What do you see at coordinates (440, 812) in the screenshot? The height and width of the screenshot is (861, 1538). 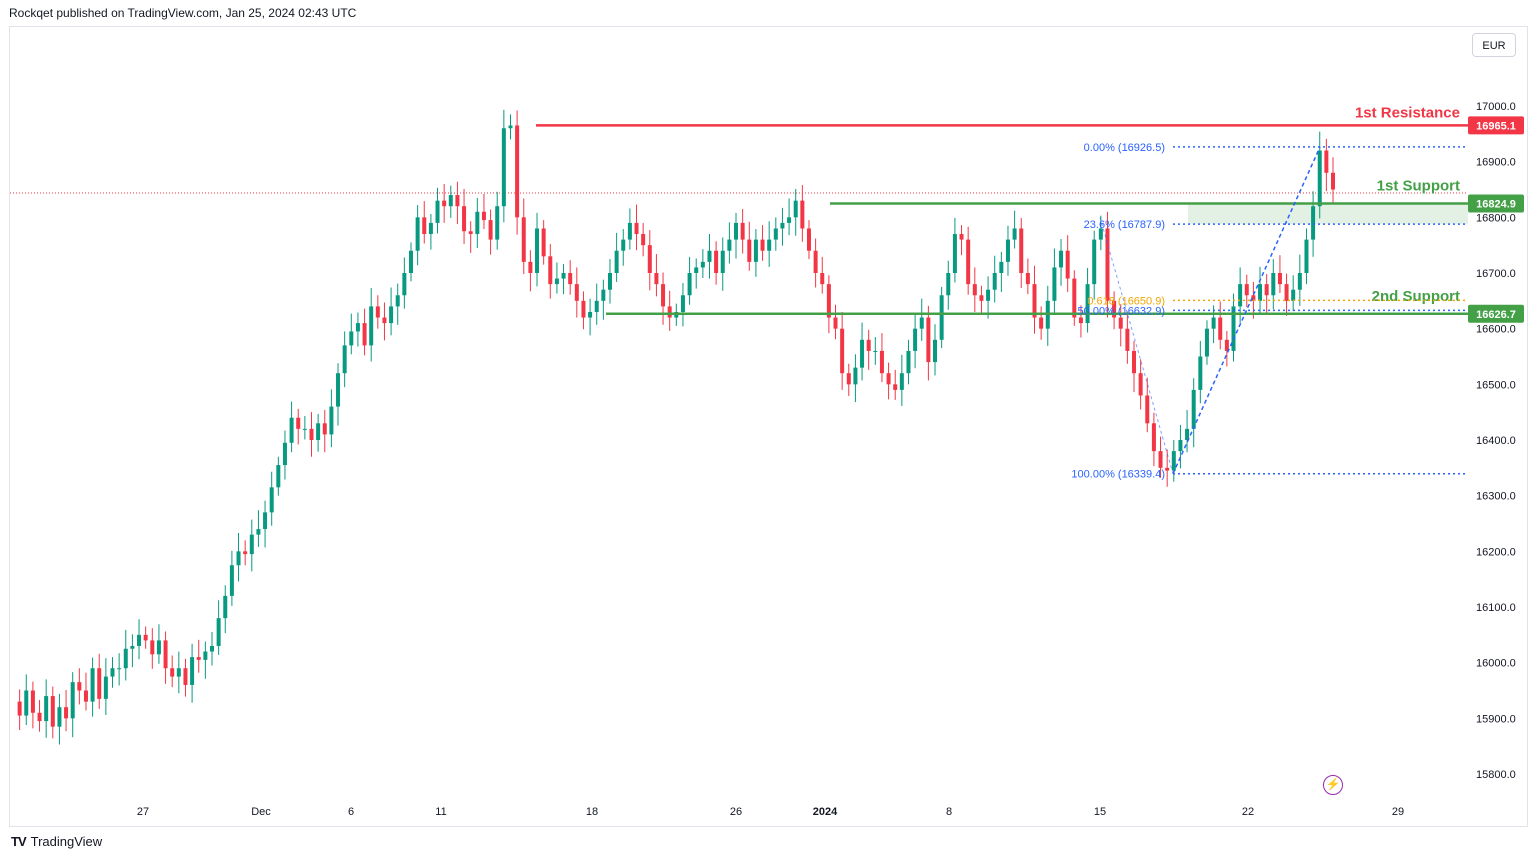 I see `x-tick-label: 11` at bounding box center [440, 812].